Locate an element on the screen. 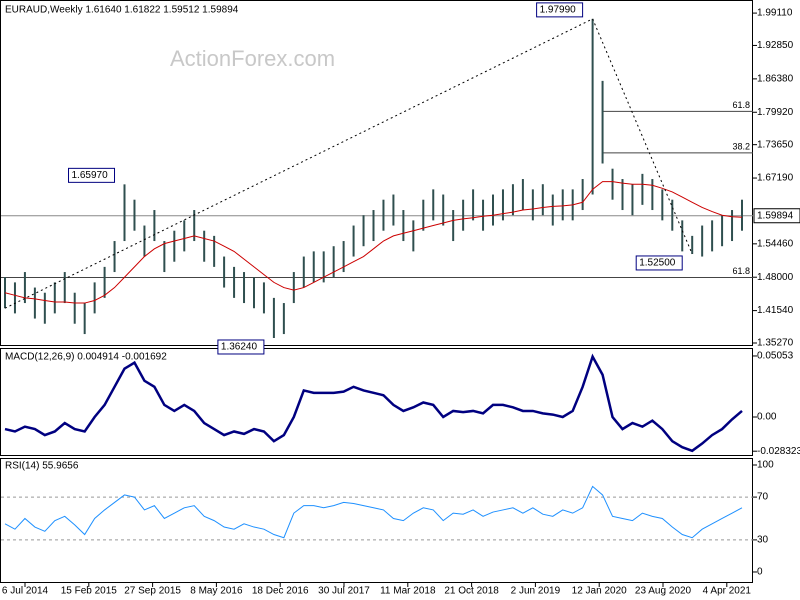  y-tick-label: 70 is located at coordinates (763, 497).